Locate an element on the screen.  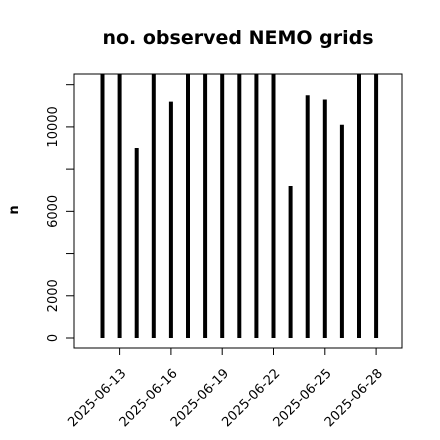
chart-title: no. observed NEMO grids is located at coordinates (237, 38).